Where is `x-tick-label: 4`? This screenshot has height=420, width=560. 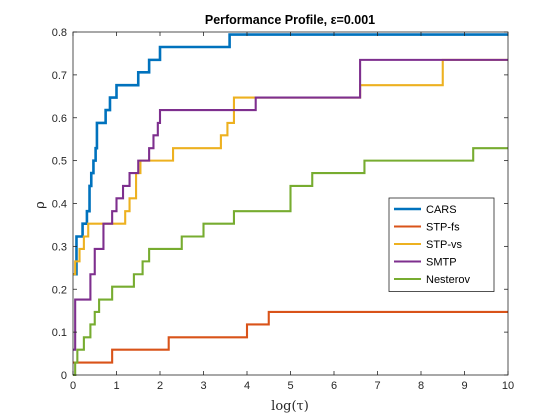 x-tick-label: 4 is located at coordinates (247, 386).